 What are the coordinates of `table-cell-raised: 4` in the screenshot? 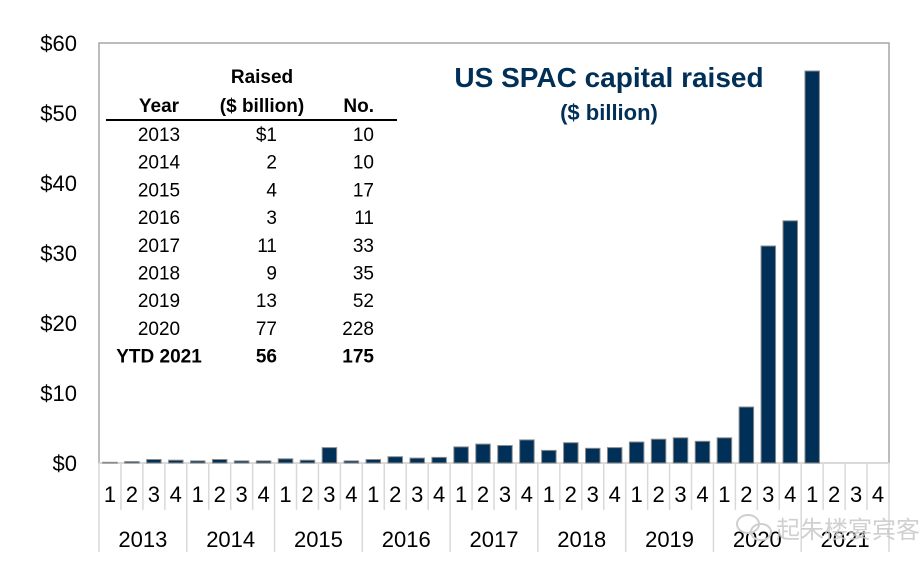 It's located at (271, 190).